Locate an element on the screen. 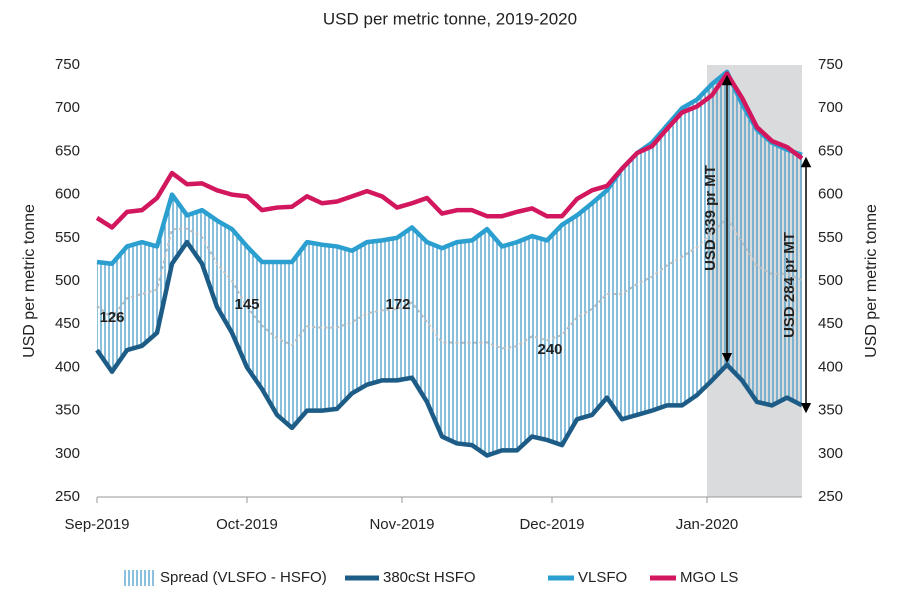 Image resolution: width=900 pixels, height=600 pixels. y2-tick-label: 500 is located at coordinates (830, 280).